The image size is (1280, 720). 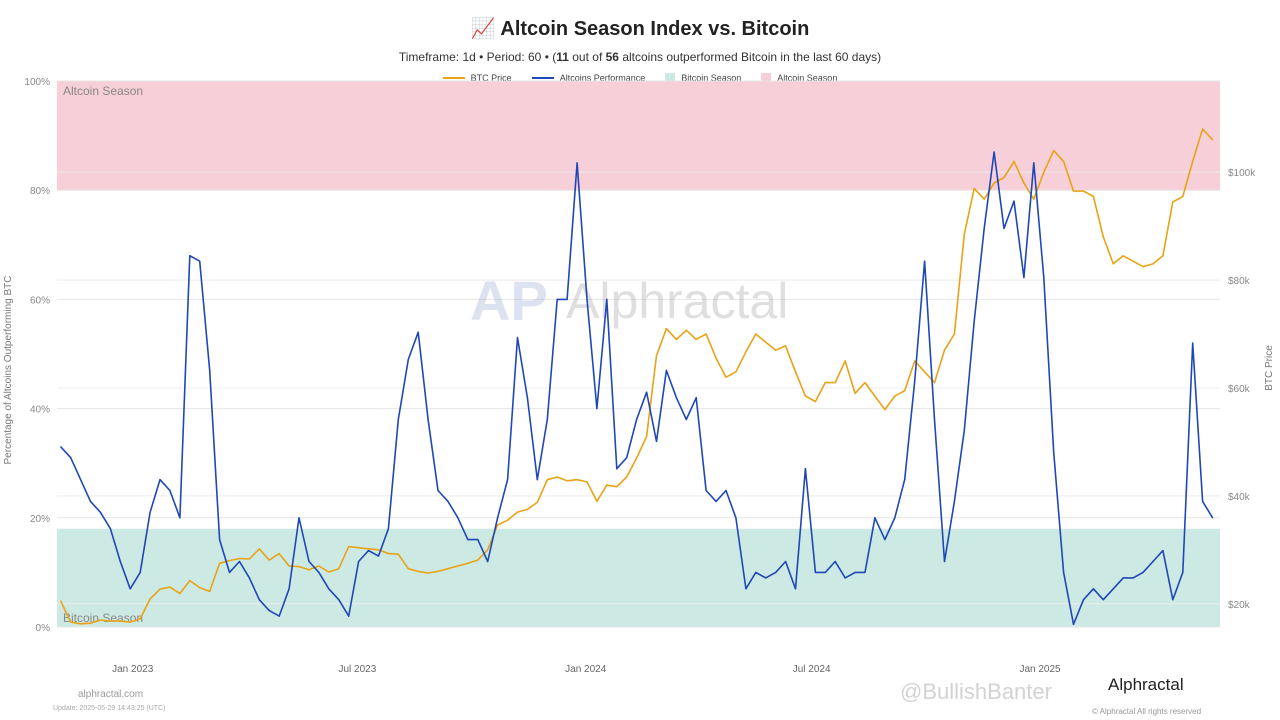 I want to click on legend-swatch, so click(x=542, y=78).